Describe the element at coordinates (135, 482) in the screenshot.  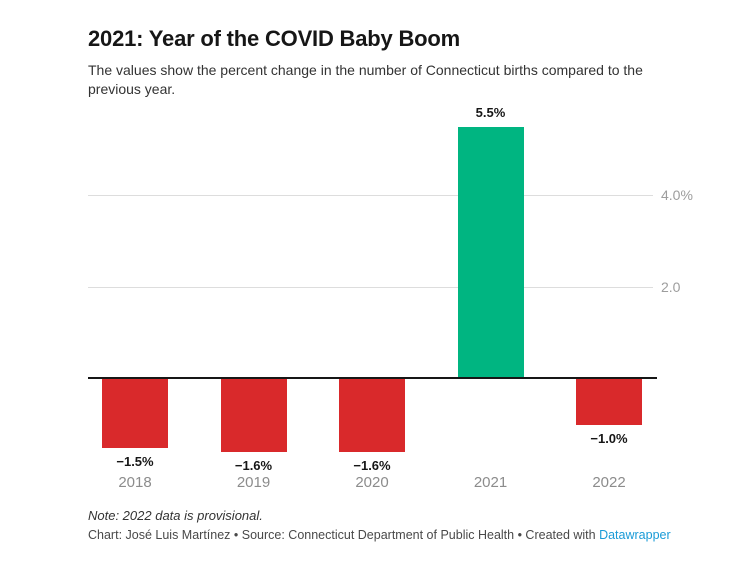
I see `x-axis-label-2018: 2018` at that location.